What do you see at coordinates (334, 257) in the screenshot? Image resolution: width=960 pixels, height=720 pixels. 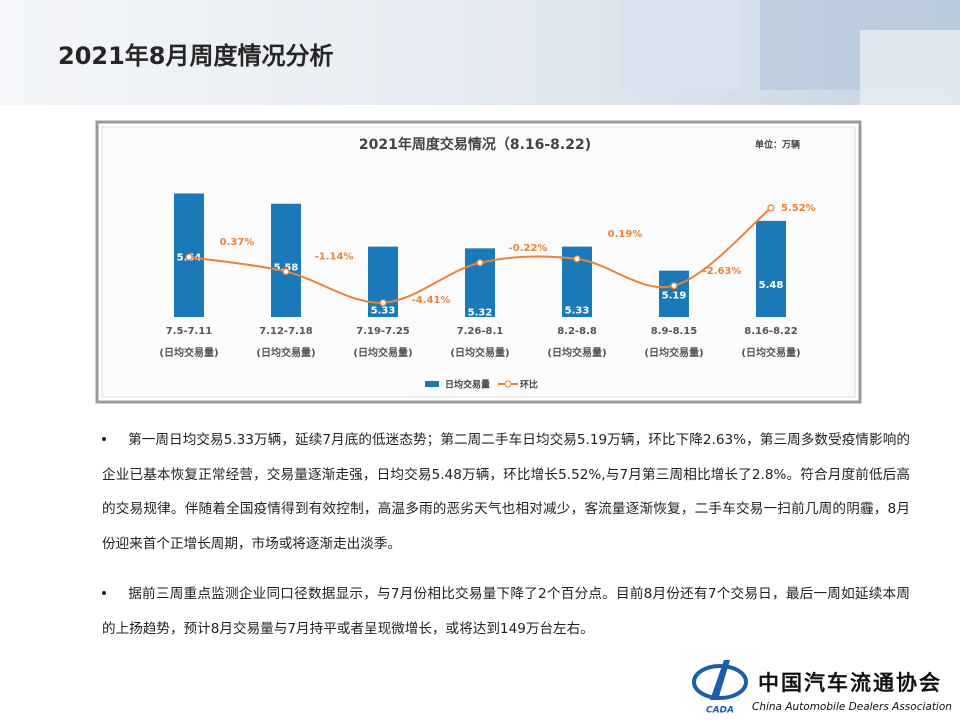 I see `line-value-label: -1.14%` at bounding box center [334, 257].